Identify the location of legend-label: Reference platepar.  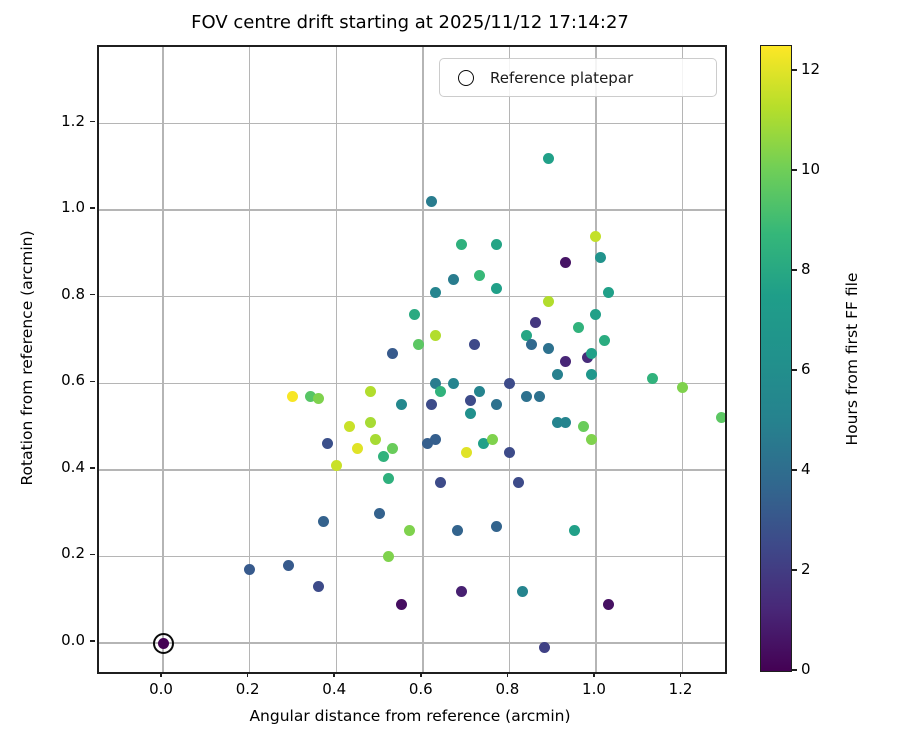
(562, 77).